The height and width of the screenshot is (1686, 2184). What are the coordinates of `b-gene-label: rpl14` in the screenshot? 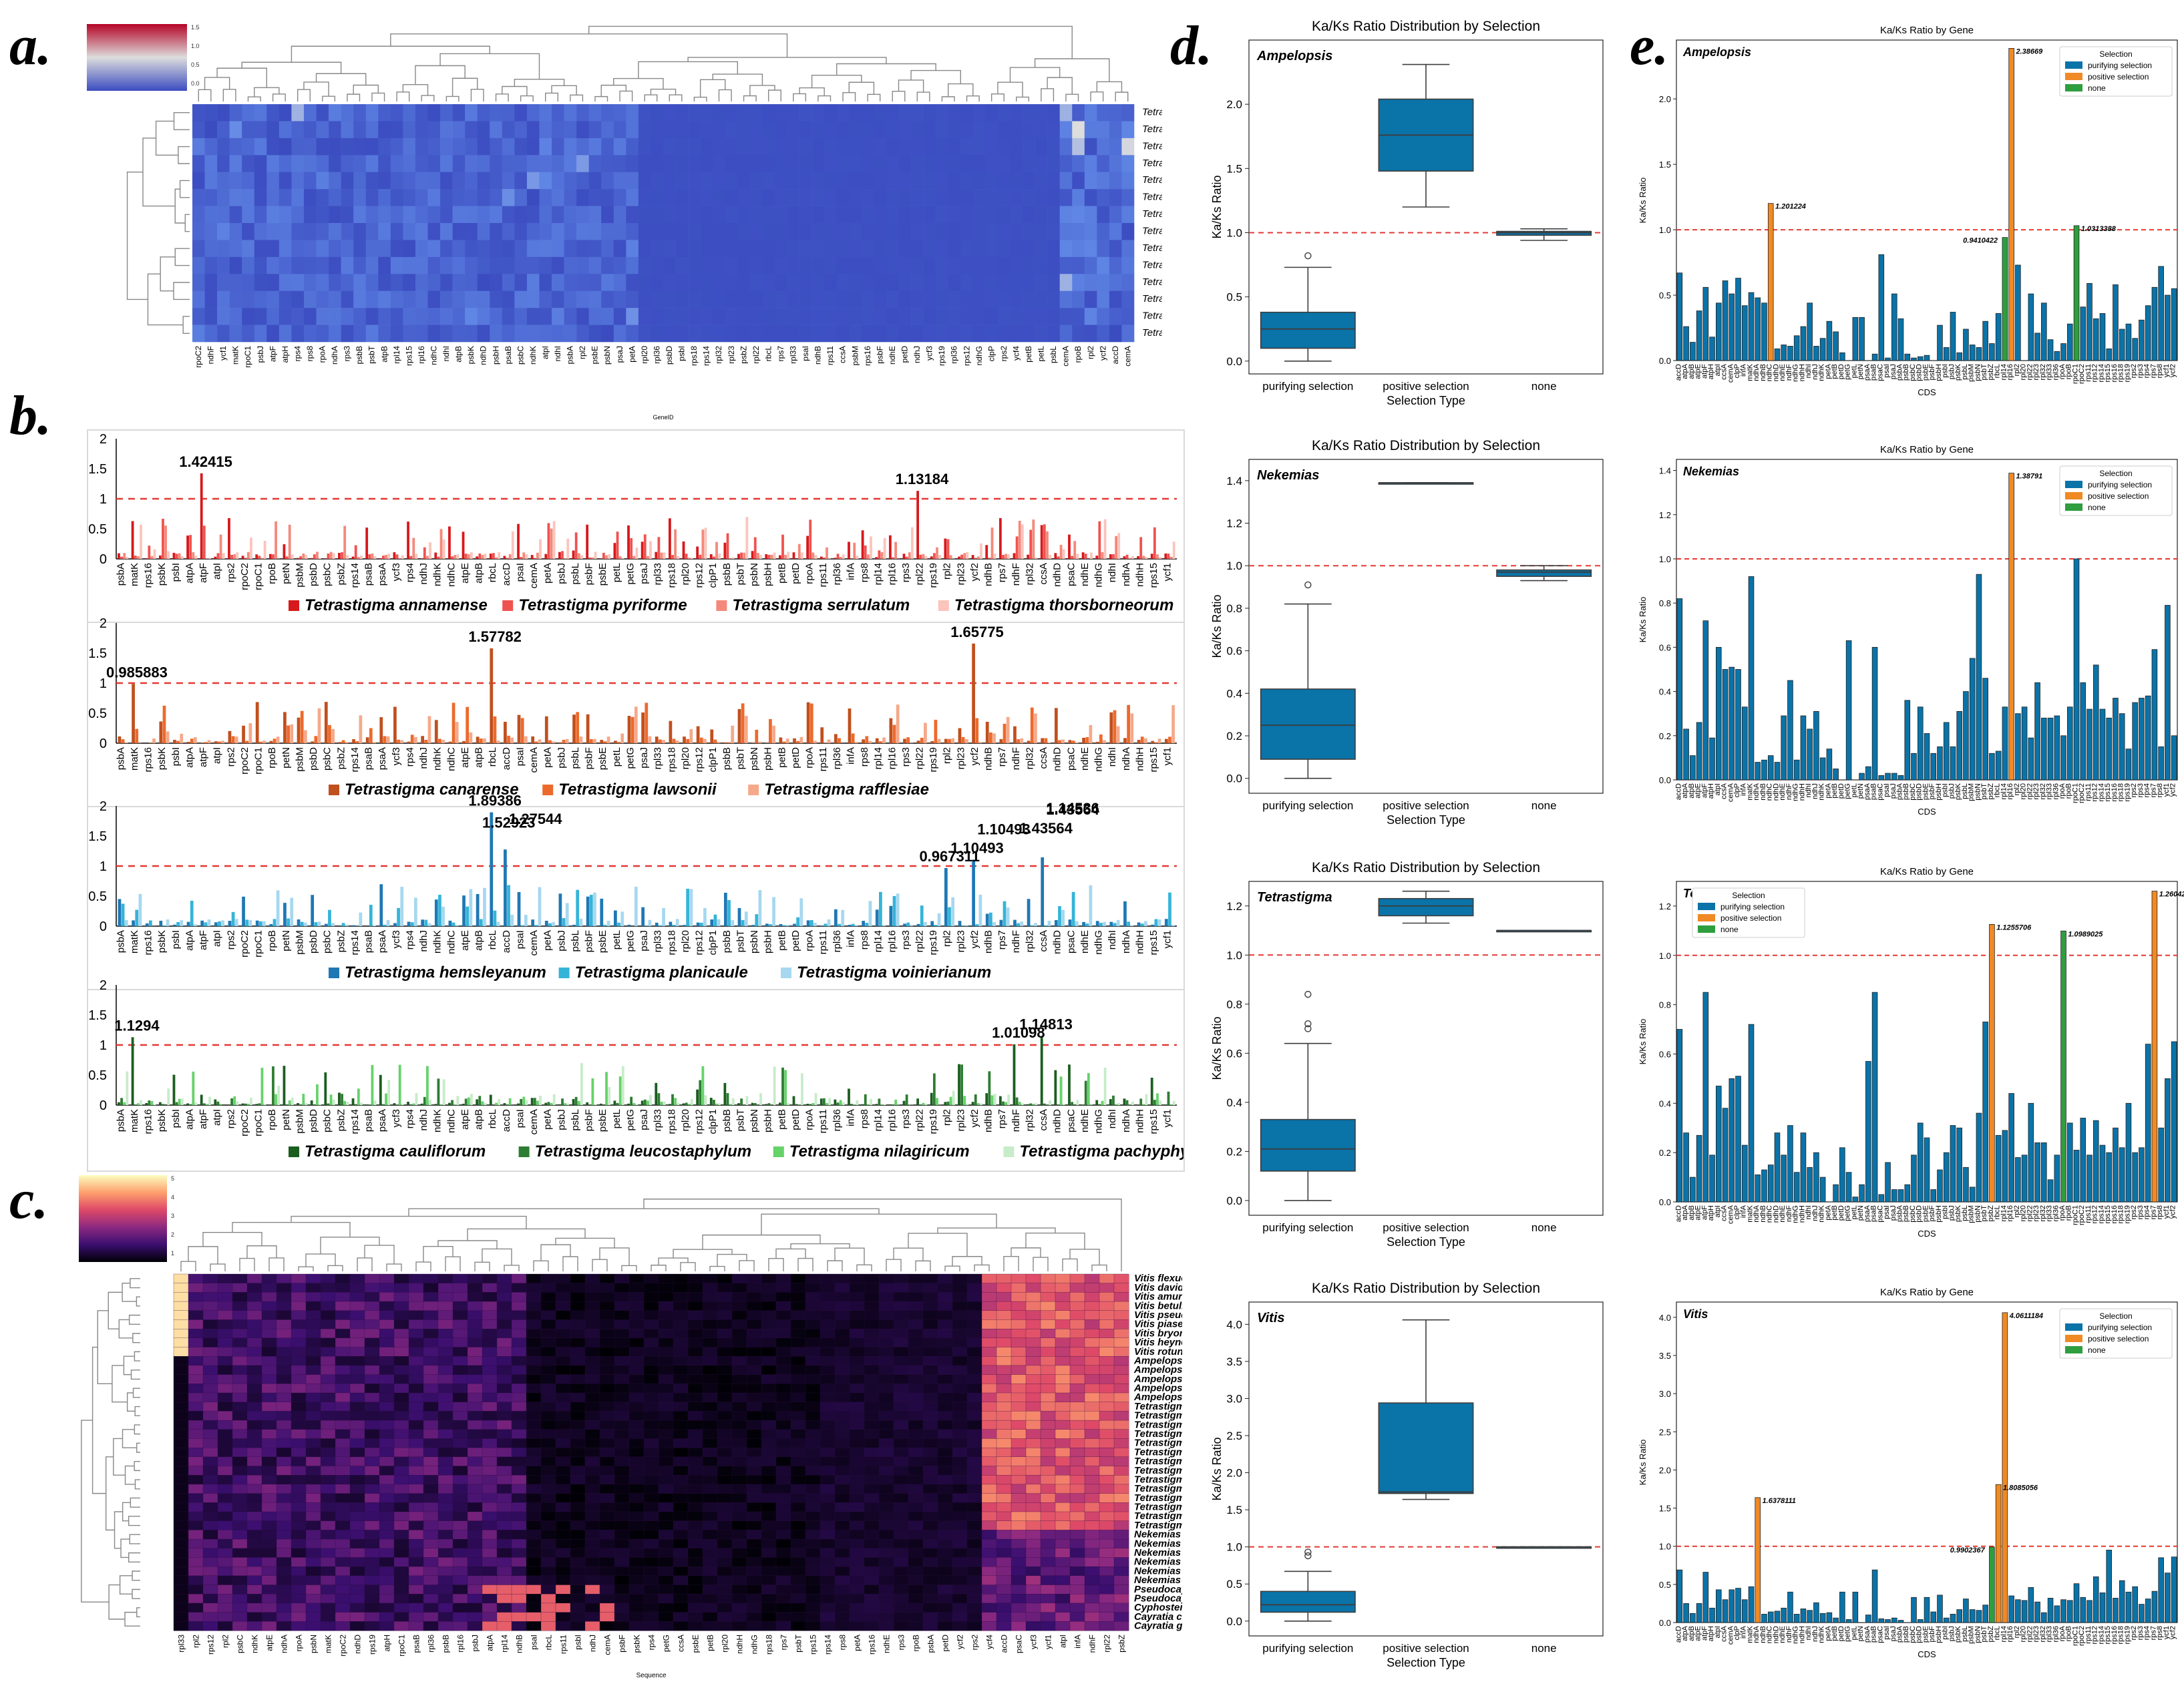 It's located at (879, 1120).